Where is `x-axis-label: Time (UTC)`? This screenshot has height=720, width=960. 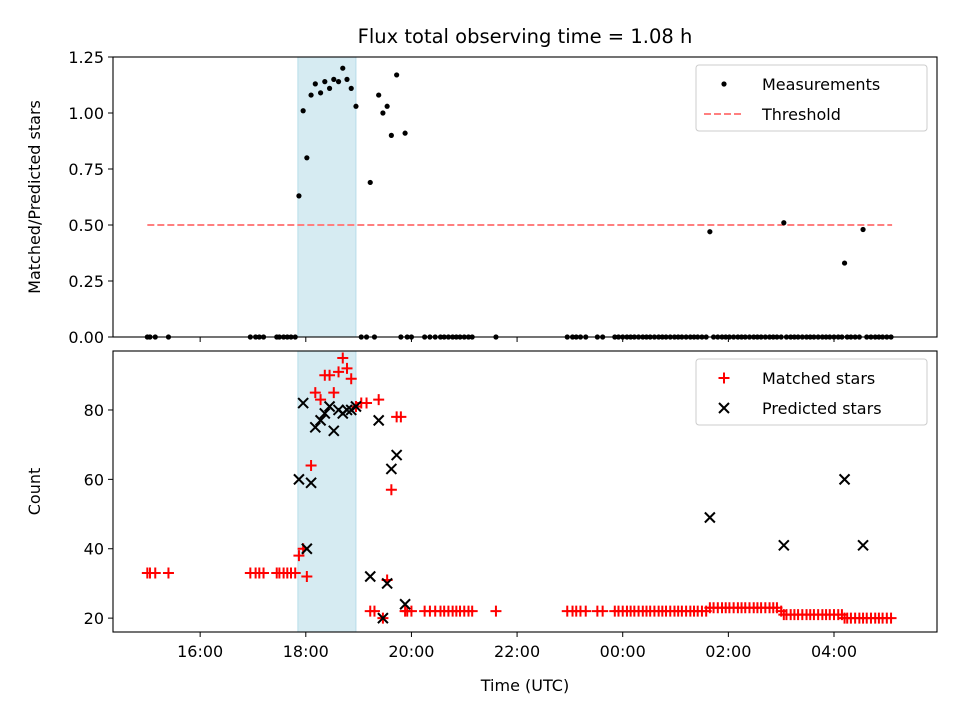 x-axis-label: Time (UTC) is located at coordinates (524, 685).